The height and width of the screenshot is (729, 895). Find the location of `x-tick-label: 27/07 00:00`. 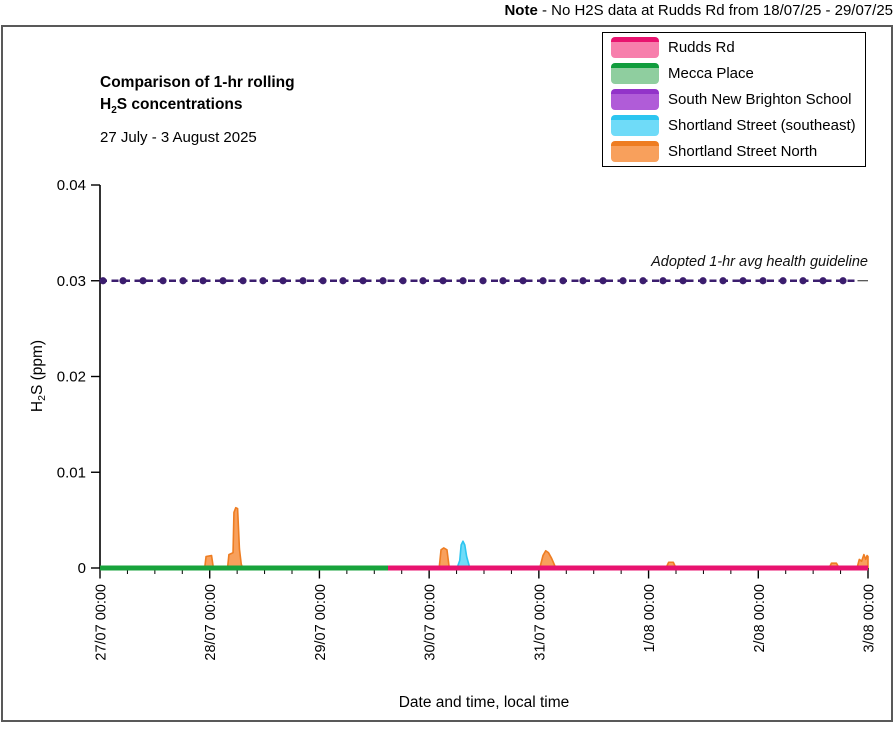

x-tick-label: 27/07 00:00 is located at coordinates (102, 622).